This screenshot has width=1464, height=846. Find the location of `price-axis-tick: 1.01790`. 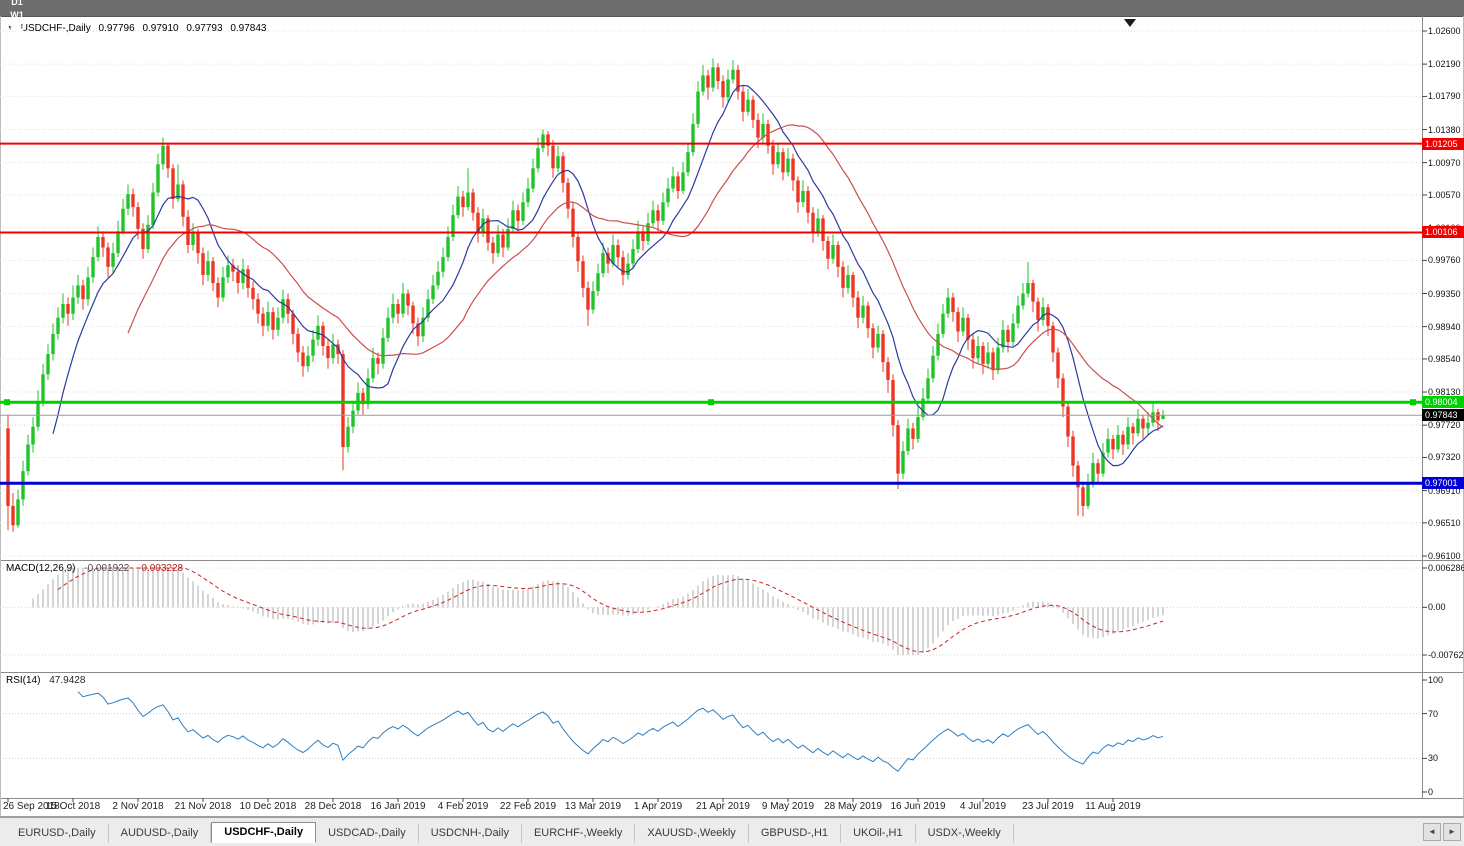

price-axis-tick: 1.01790 is located at coordinates (1444, 96).